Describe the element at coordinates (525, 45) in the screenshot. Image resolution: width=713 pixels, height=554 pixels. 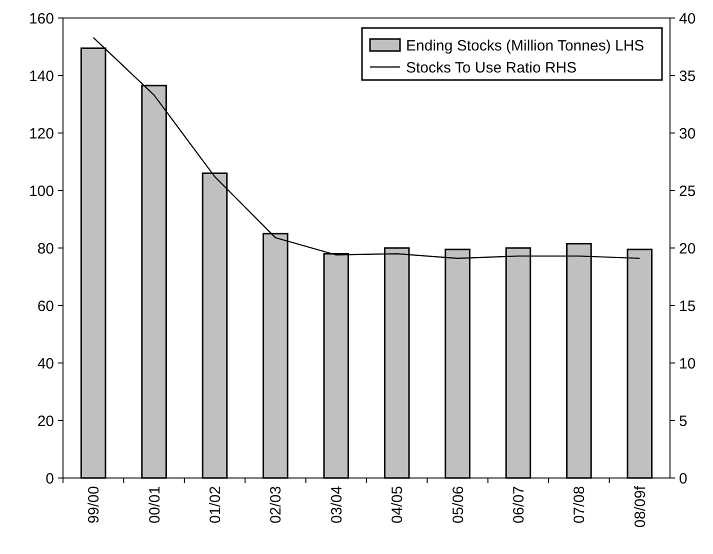
I see `legend-label: Ending Stocks (Million Tonnes) LHS` at that location.